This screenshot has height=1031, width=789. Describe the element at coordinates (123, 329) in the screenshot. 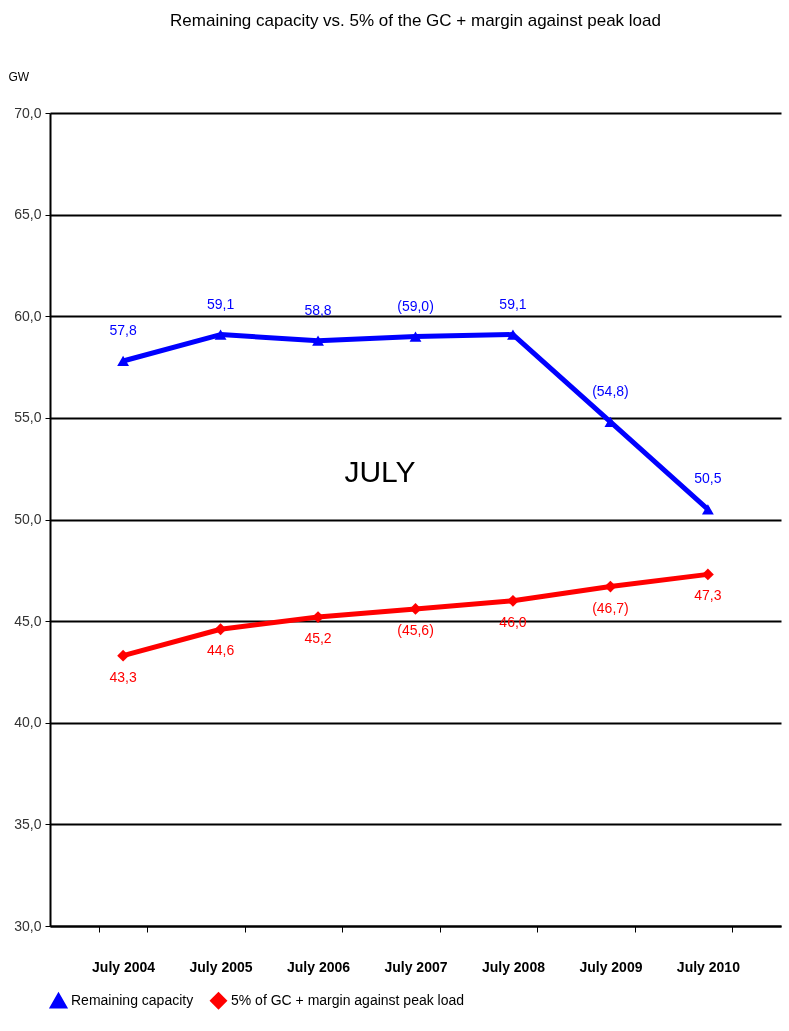

I see `data-label: 57,8` at that location.